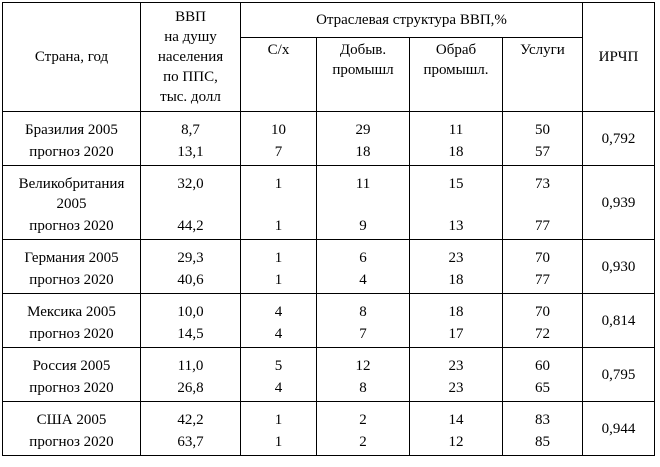 Image resolution: width=660 pixels, height=467 pixels. Describe the element at coordinates (363, 312) in the screenshot. I see `mining-cell-2005: 8` at that location.